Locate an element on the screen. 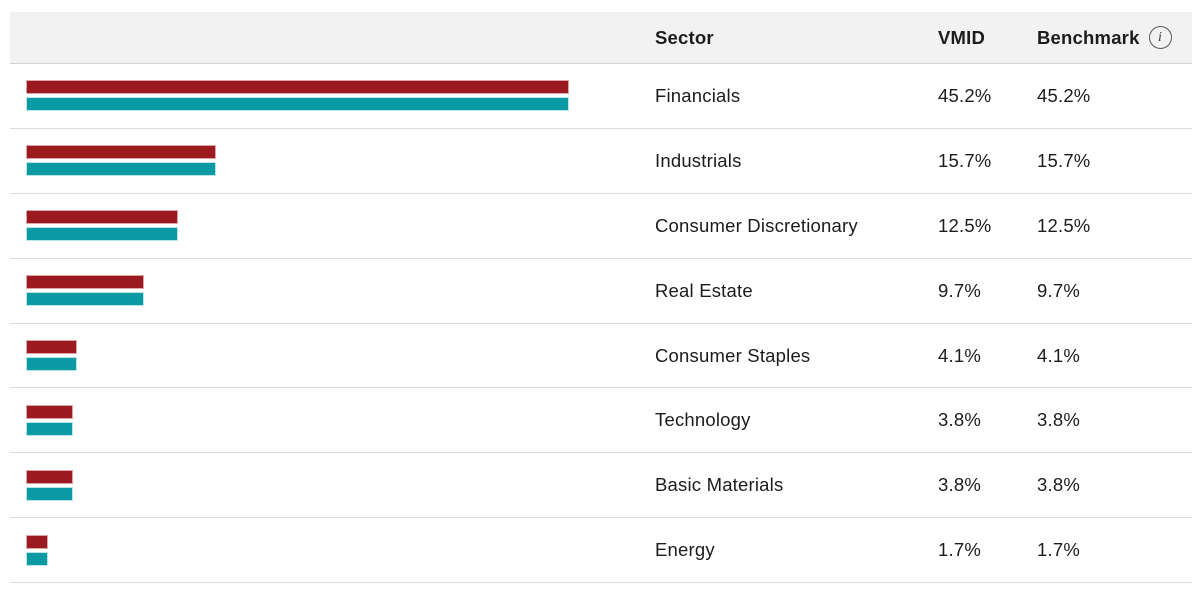 The height and width of the screenshot is (592, 1200). table-row: Financials 45.2% 45.2% is located at coordinates (601, 96).